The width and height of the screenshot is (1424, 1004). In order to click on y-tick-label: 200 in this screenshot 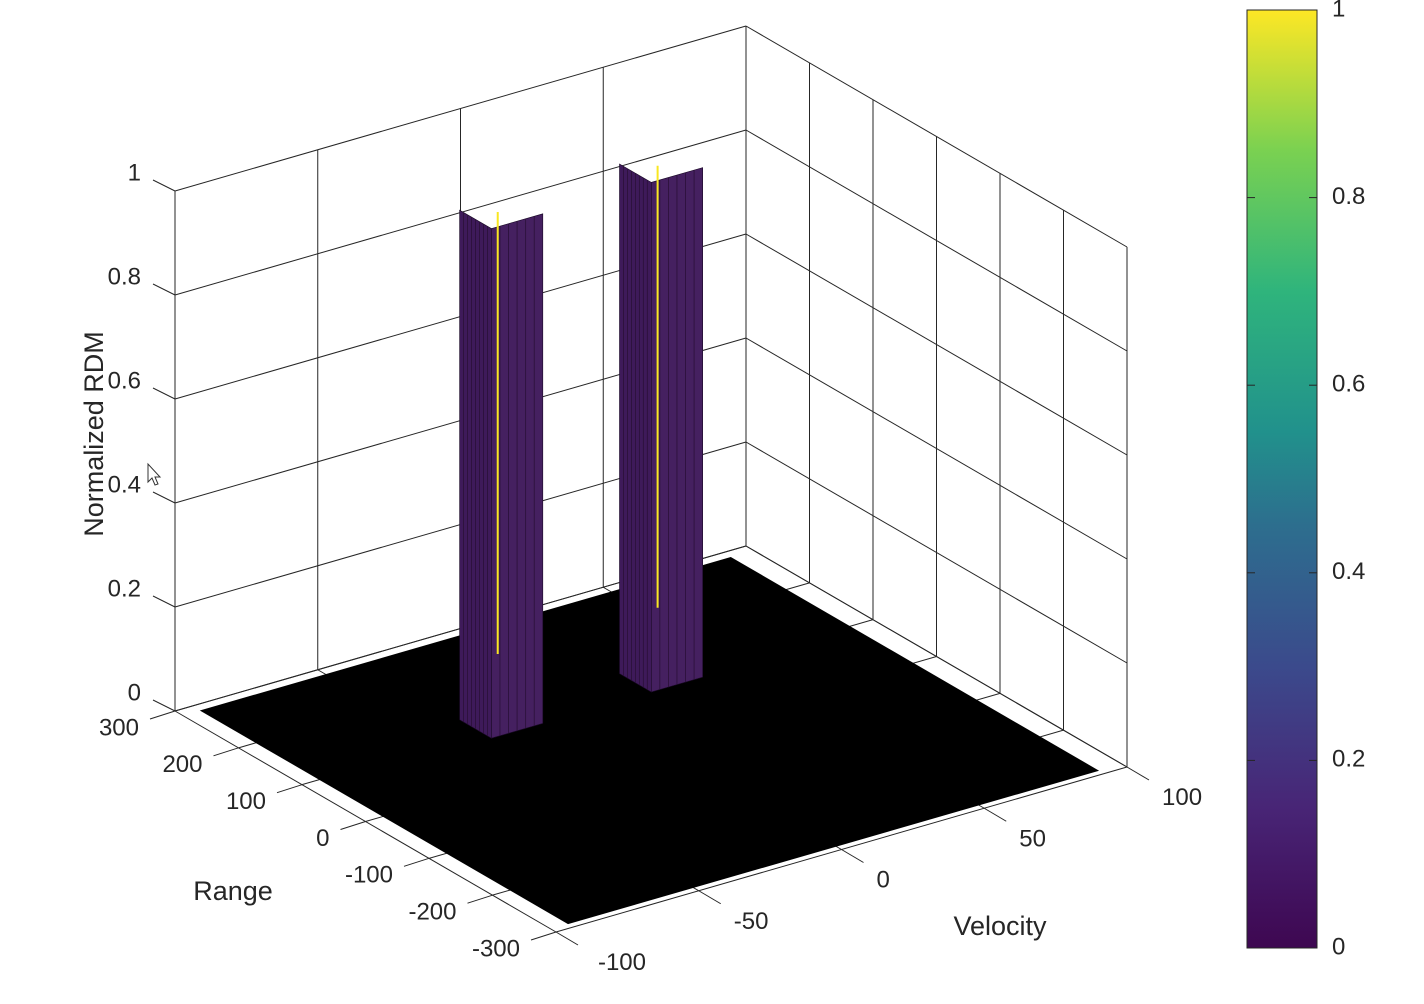, I will do `click(182, 764)`.